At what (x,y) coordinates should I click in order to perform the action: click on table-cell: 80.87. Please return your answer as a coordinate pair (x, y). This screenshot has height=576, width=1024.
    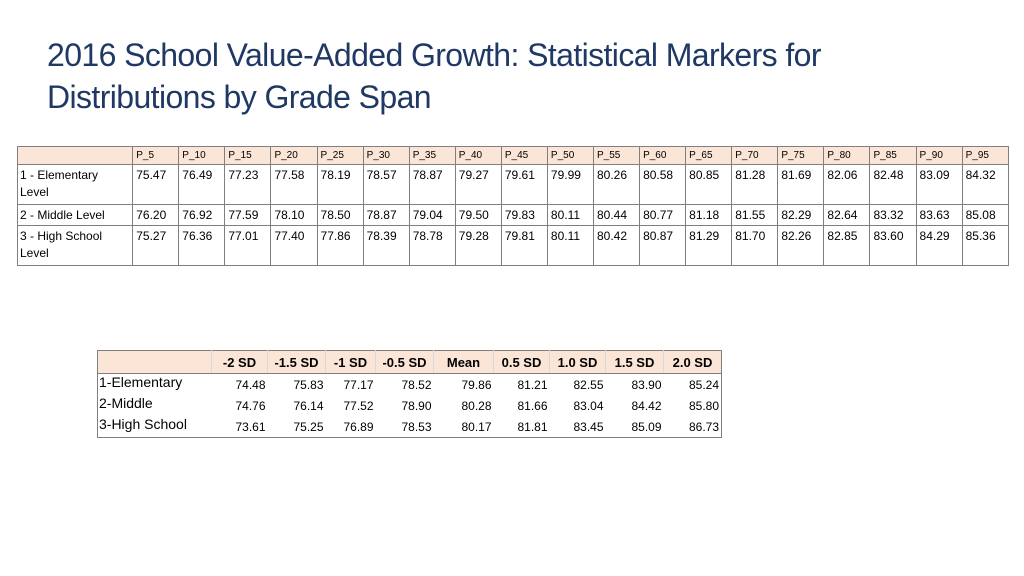
    Looking at the image, I should click on (663, 245).